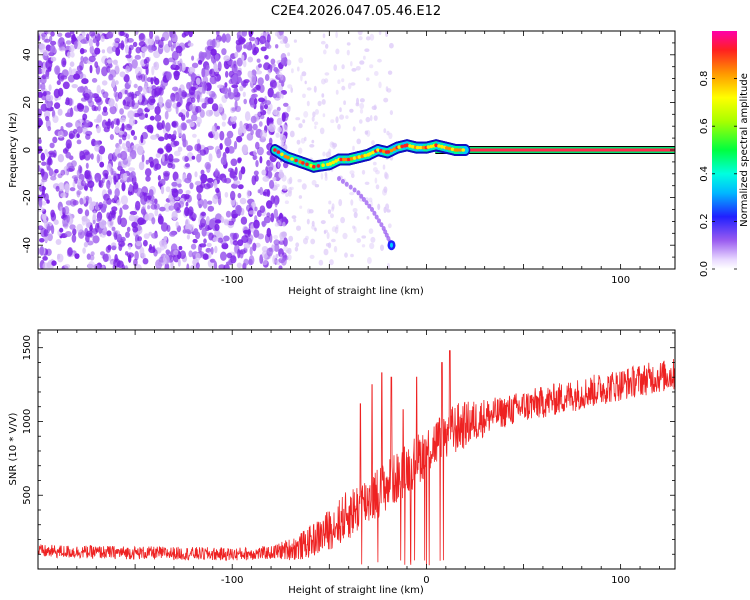 The image size is (750, 600). I want to click on colorbar-tick-label: 0.6, so click(704, 126).